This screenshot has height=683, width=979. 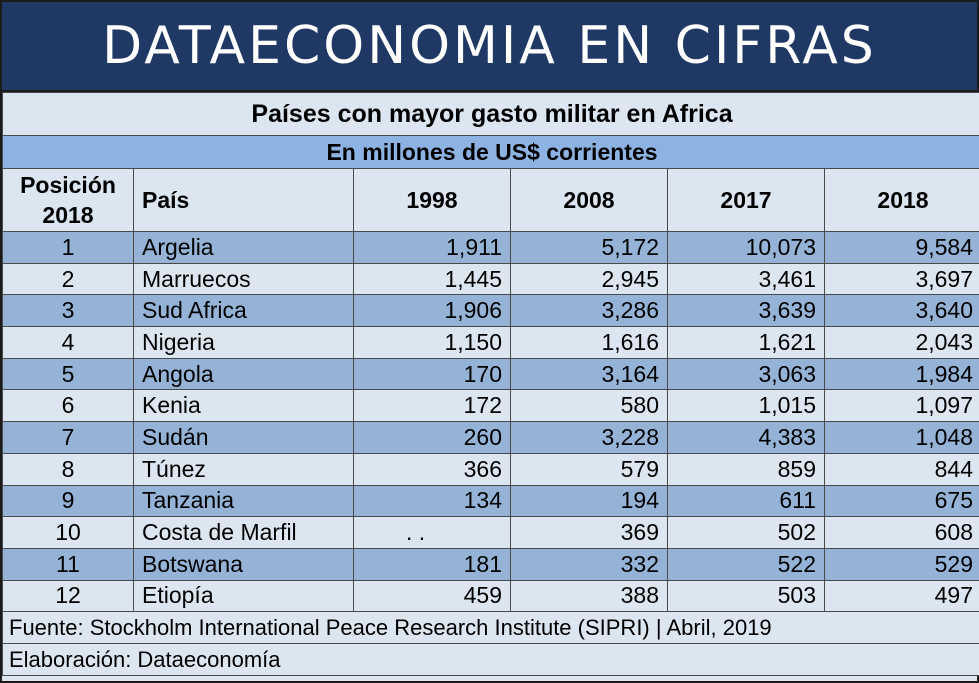 What do you see at coordinates (901, 342) in the screenshot?
I see `value-2018-cell: 2,043` at bounding box center [901, 342].